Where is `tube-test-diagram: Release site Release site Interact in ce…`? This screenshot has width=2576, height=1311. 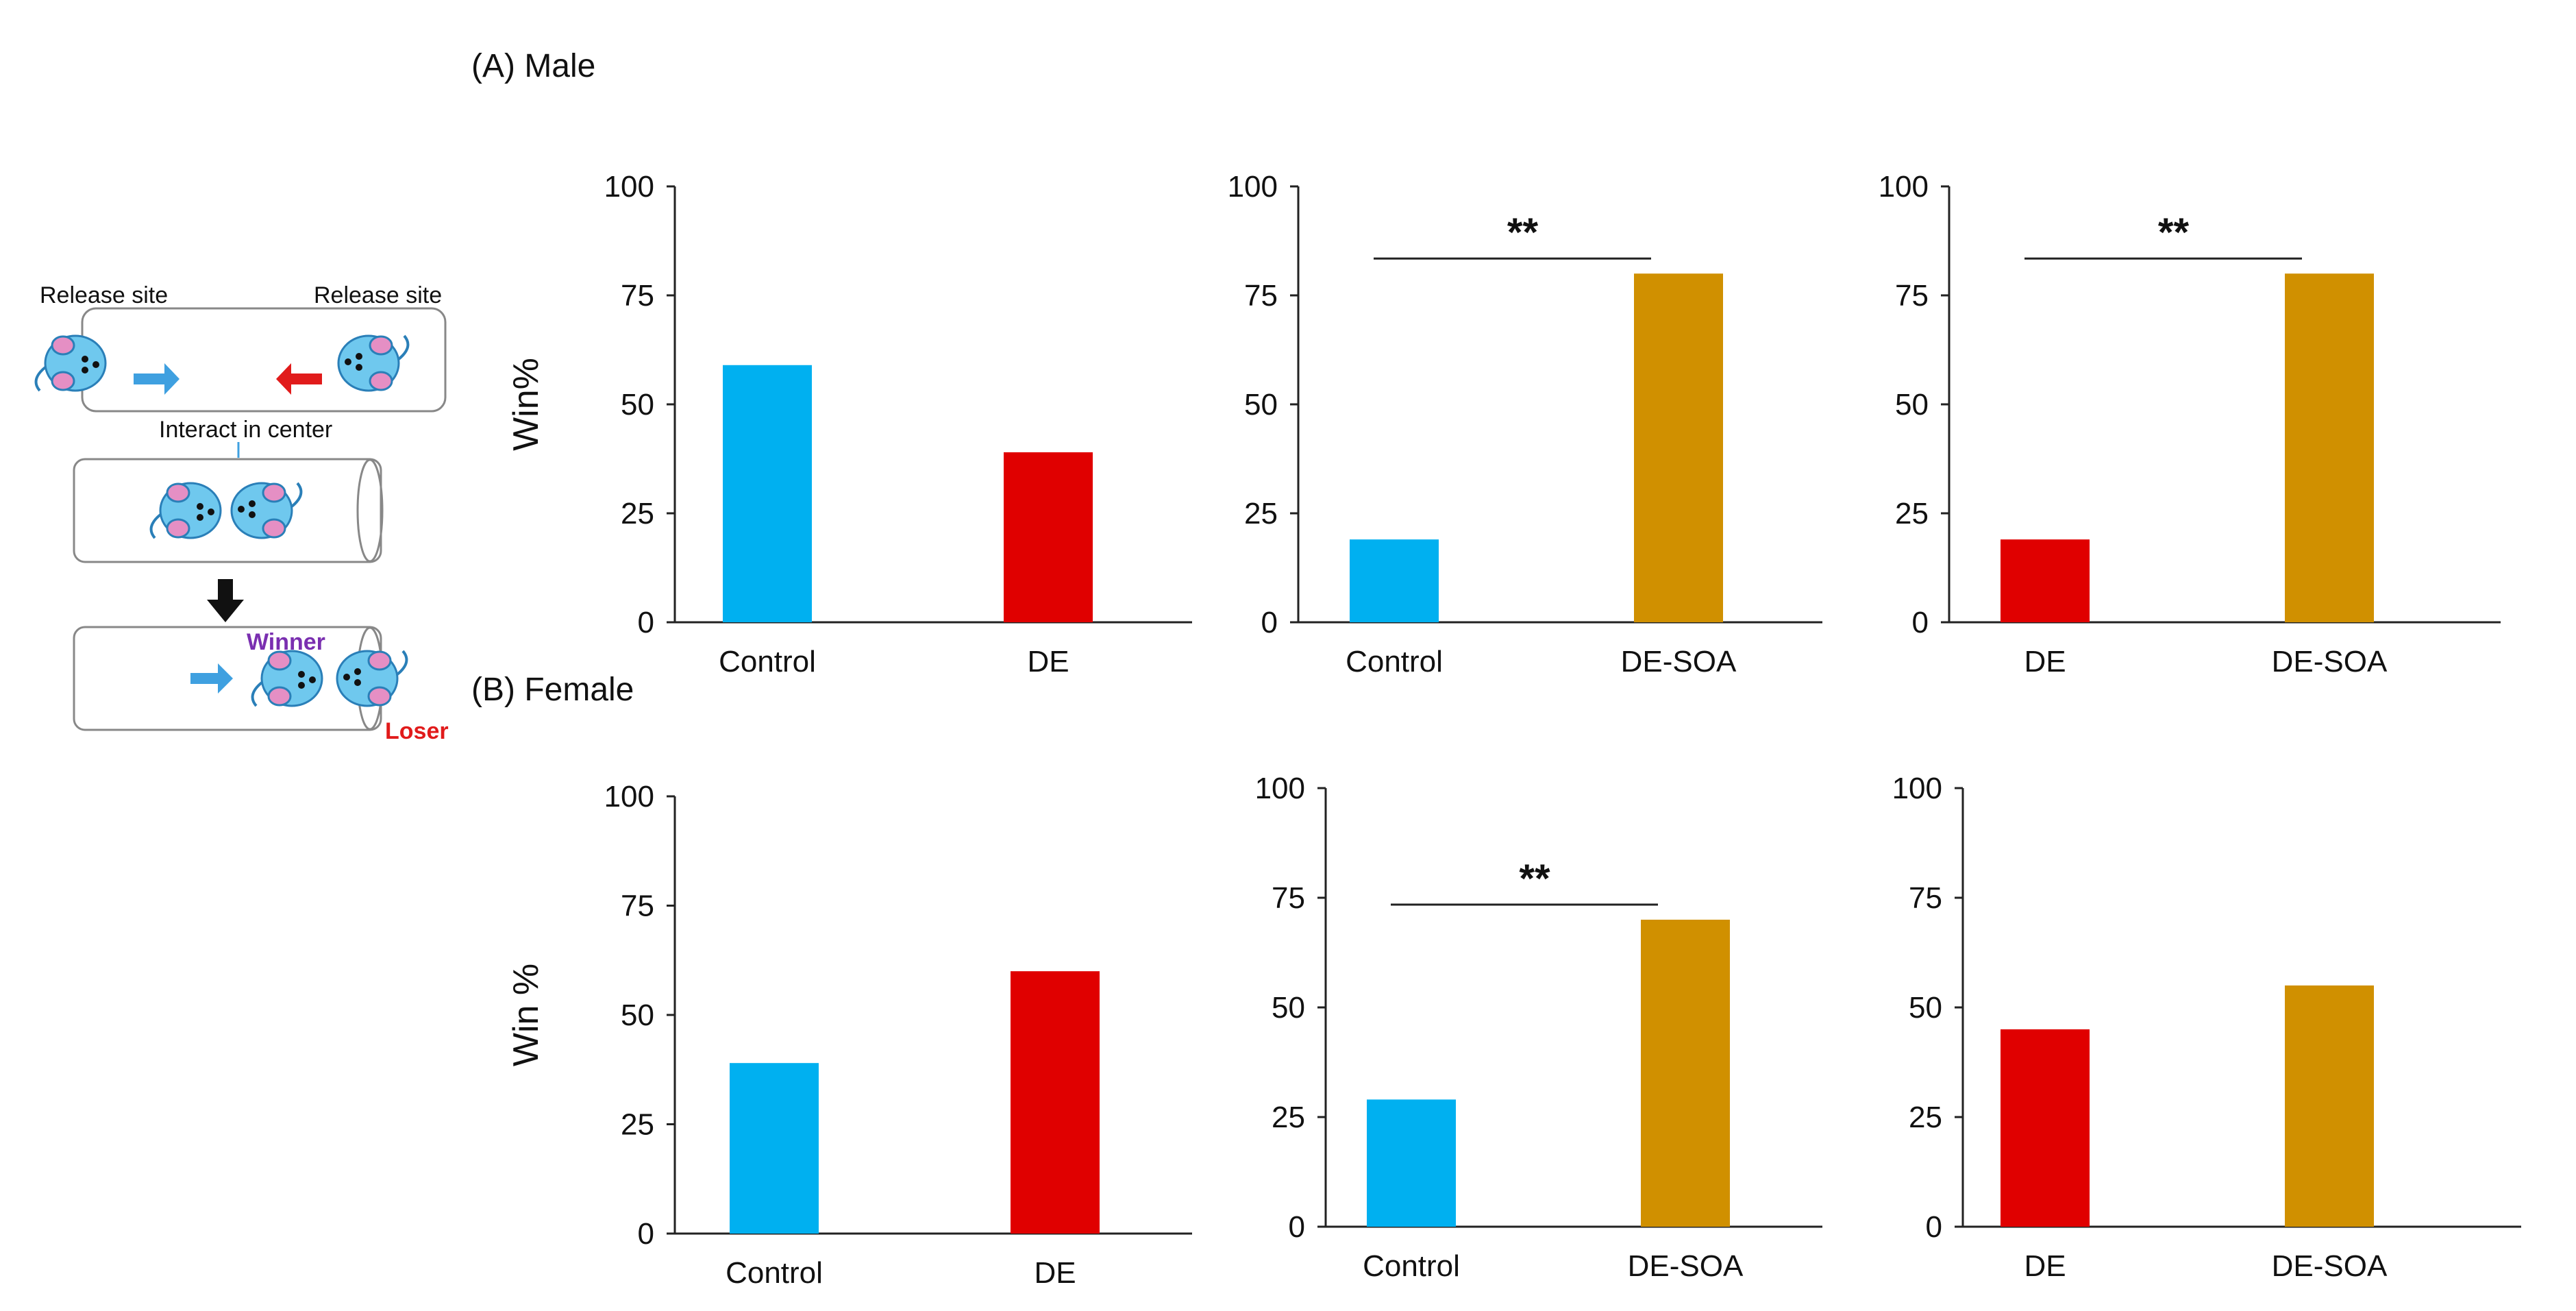 tube-test-diagram: Release site Release site Interact in ce… is located at coordinates (241, 513).